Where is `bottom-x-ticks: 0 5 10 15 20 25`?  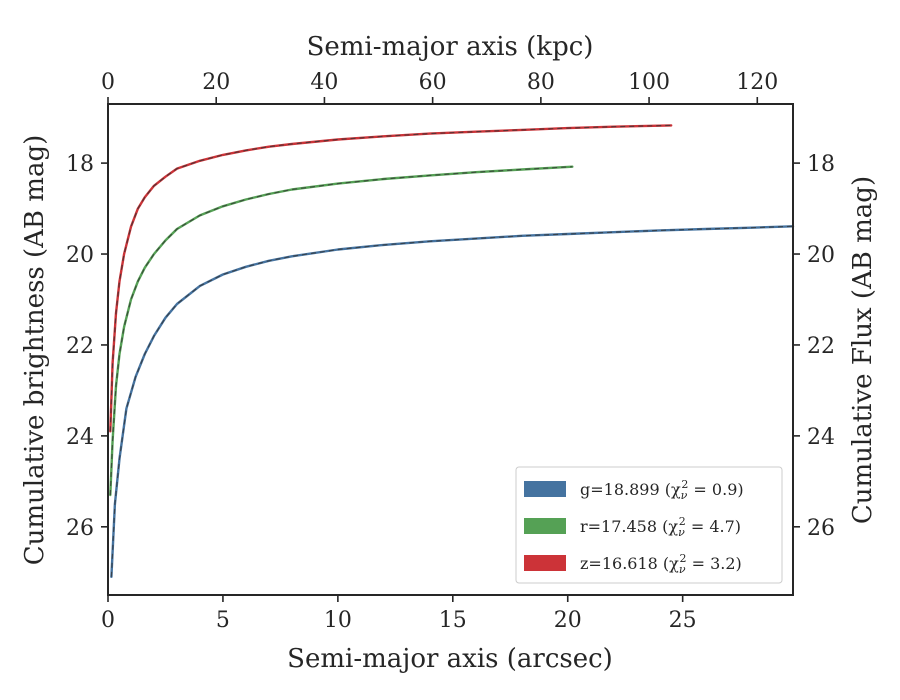
bottom-x-ticks: 0 5 10 15 20 25 is located at coordinates (399, 614).